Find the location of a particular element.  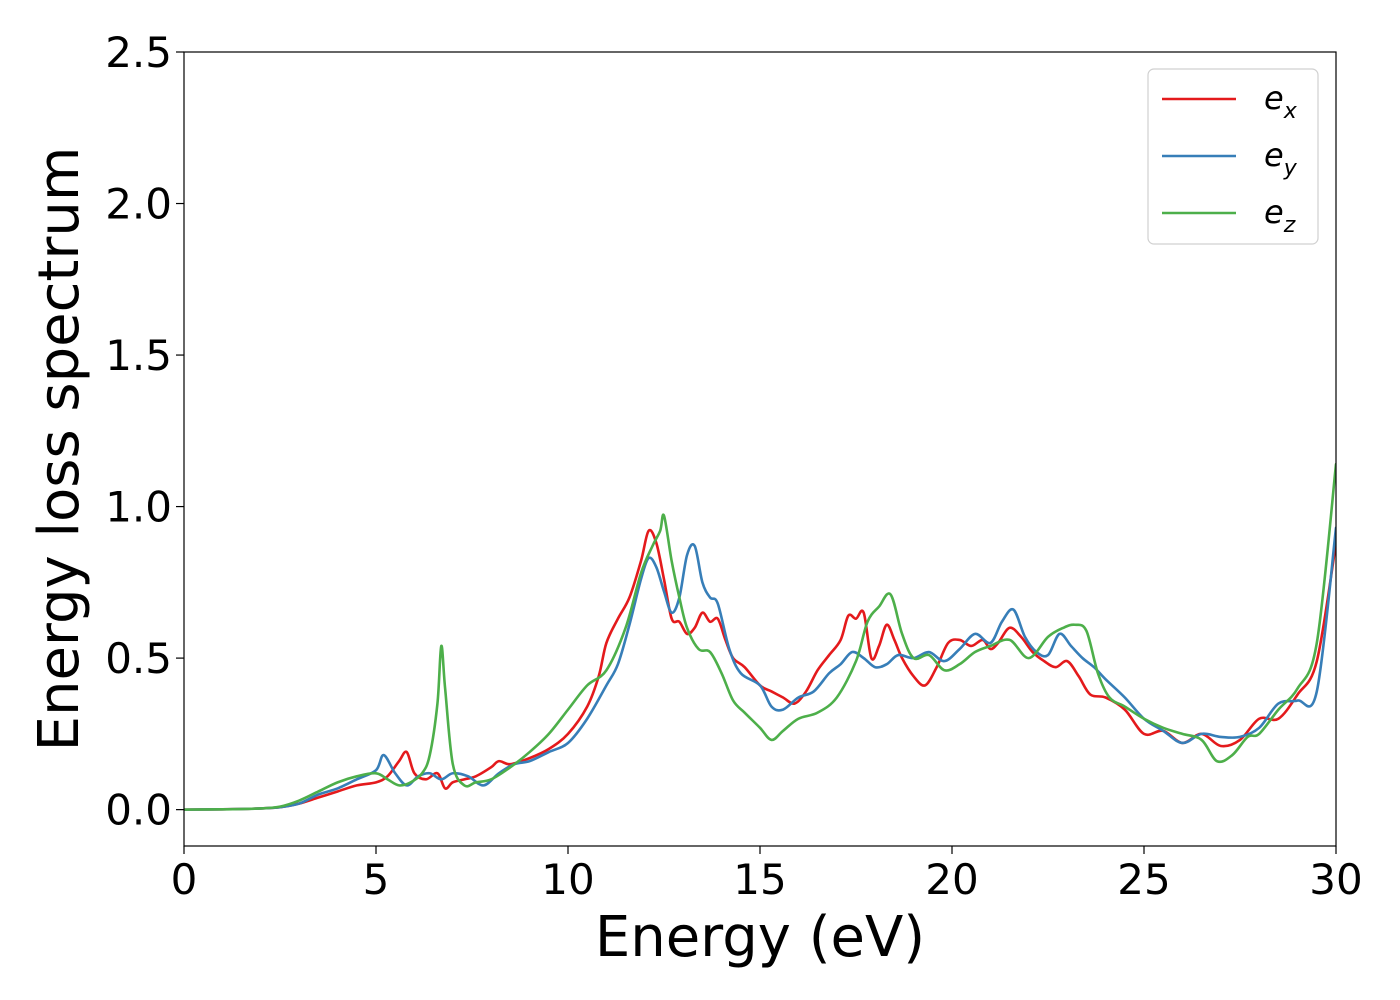

y-tick-label: 0.0 is located at coordinates (138, 810).